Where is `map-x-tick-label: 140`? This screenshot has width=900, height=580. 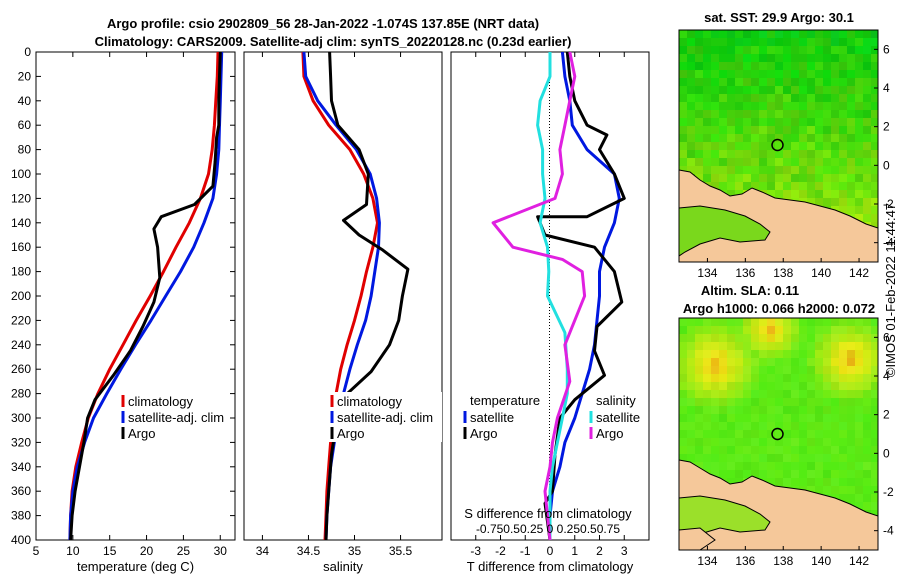 map-x-tick-label: 140 is located at coordinates (821, 561).